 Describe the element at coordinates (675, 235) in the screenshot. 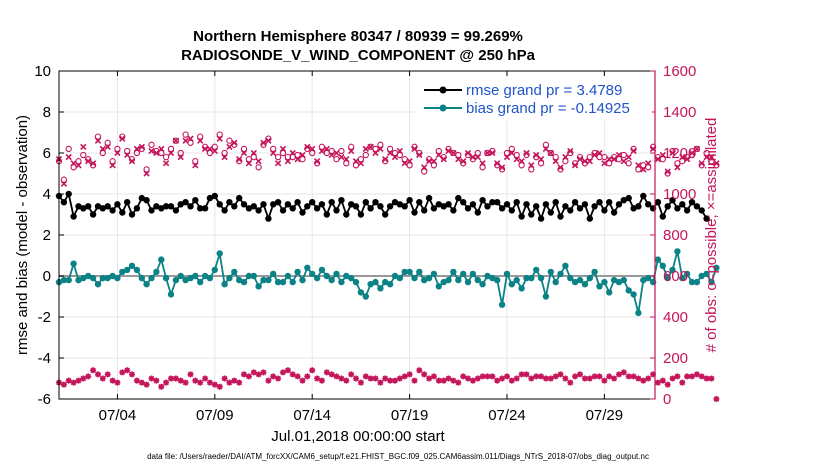

I see `y-right-tick-label: 800` at that location.